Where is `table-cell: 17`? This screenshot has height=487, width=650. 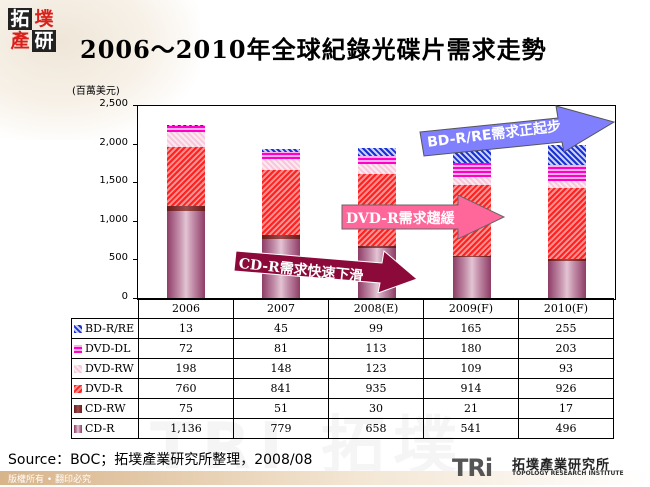
table-cell: 17 is located at coordinates (566, 408).